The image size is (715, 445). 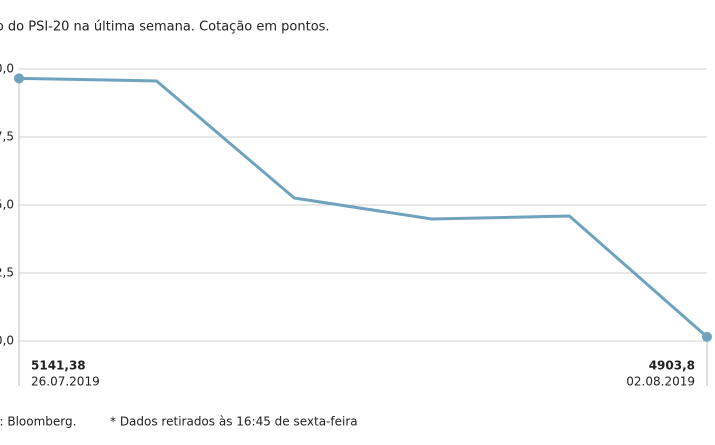 What do you see at coordinates (7, 137) in the screenshot?
I see `y-tick-label: 5087,5` at bounding box center [7, 137].